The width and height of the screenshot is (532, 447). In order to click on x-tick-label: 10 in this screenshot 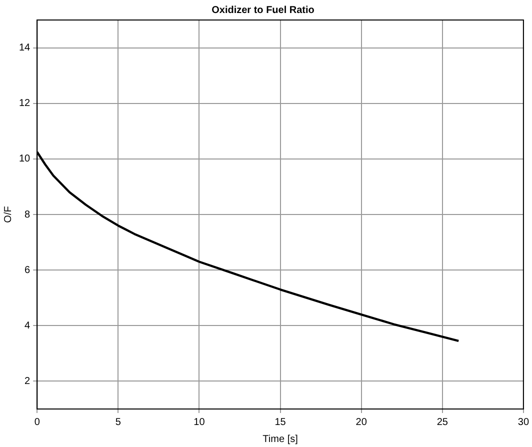, I will do `click(200, 422)`.